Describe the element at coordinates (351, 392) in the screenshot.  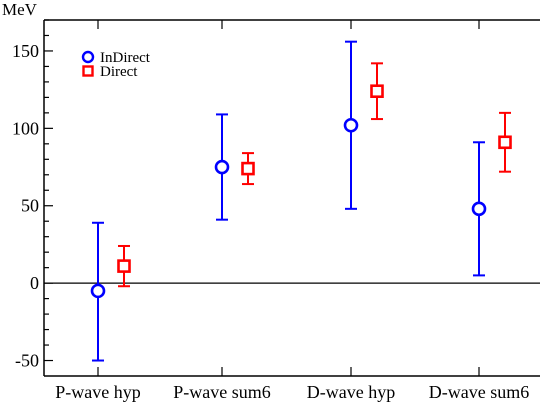
I see `x-tick-label: D-wave hyp` at that location.